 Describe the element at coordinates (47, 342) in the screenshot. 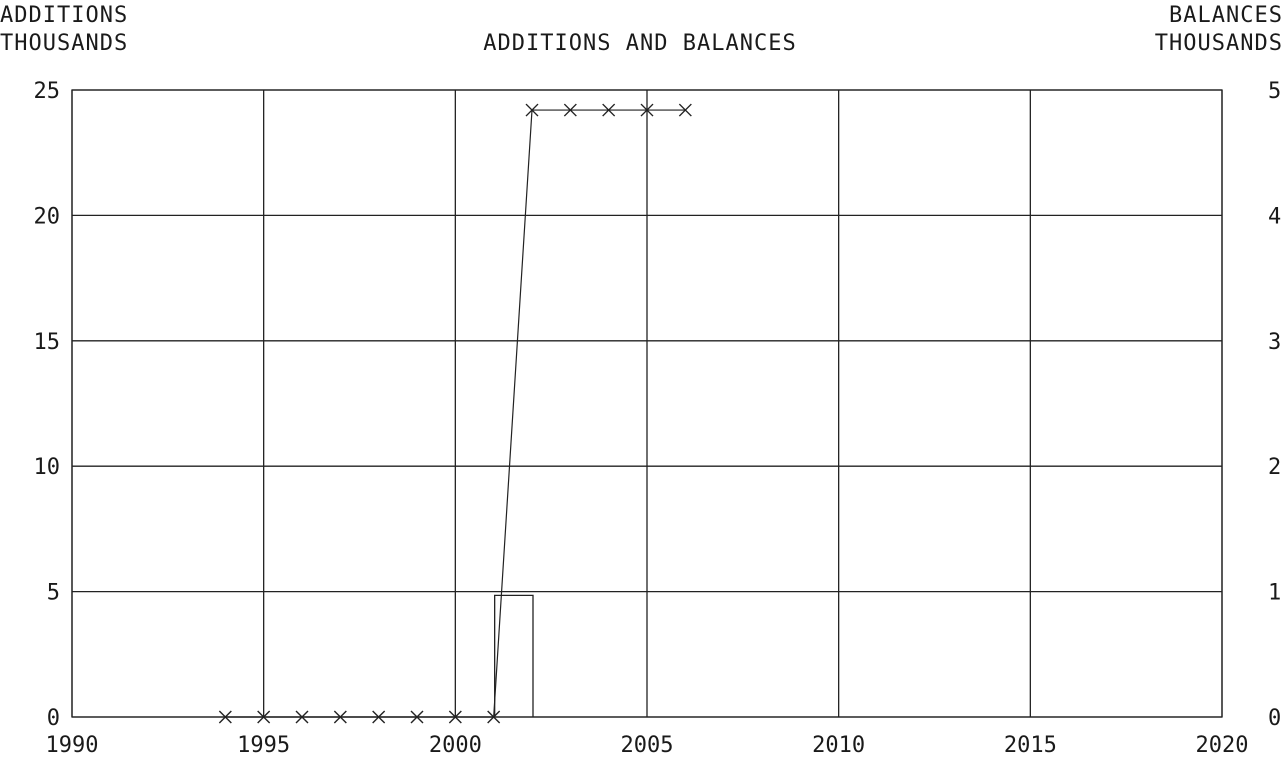

I see `y-left-tick-label: 15` at that location.